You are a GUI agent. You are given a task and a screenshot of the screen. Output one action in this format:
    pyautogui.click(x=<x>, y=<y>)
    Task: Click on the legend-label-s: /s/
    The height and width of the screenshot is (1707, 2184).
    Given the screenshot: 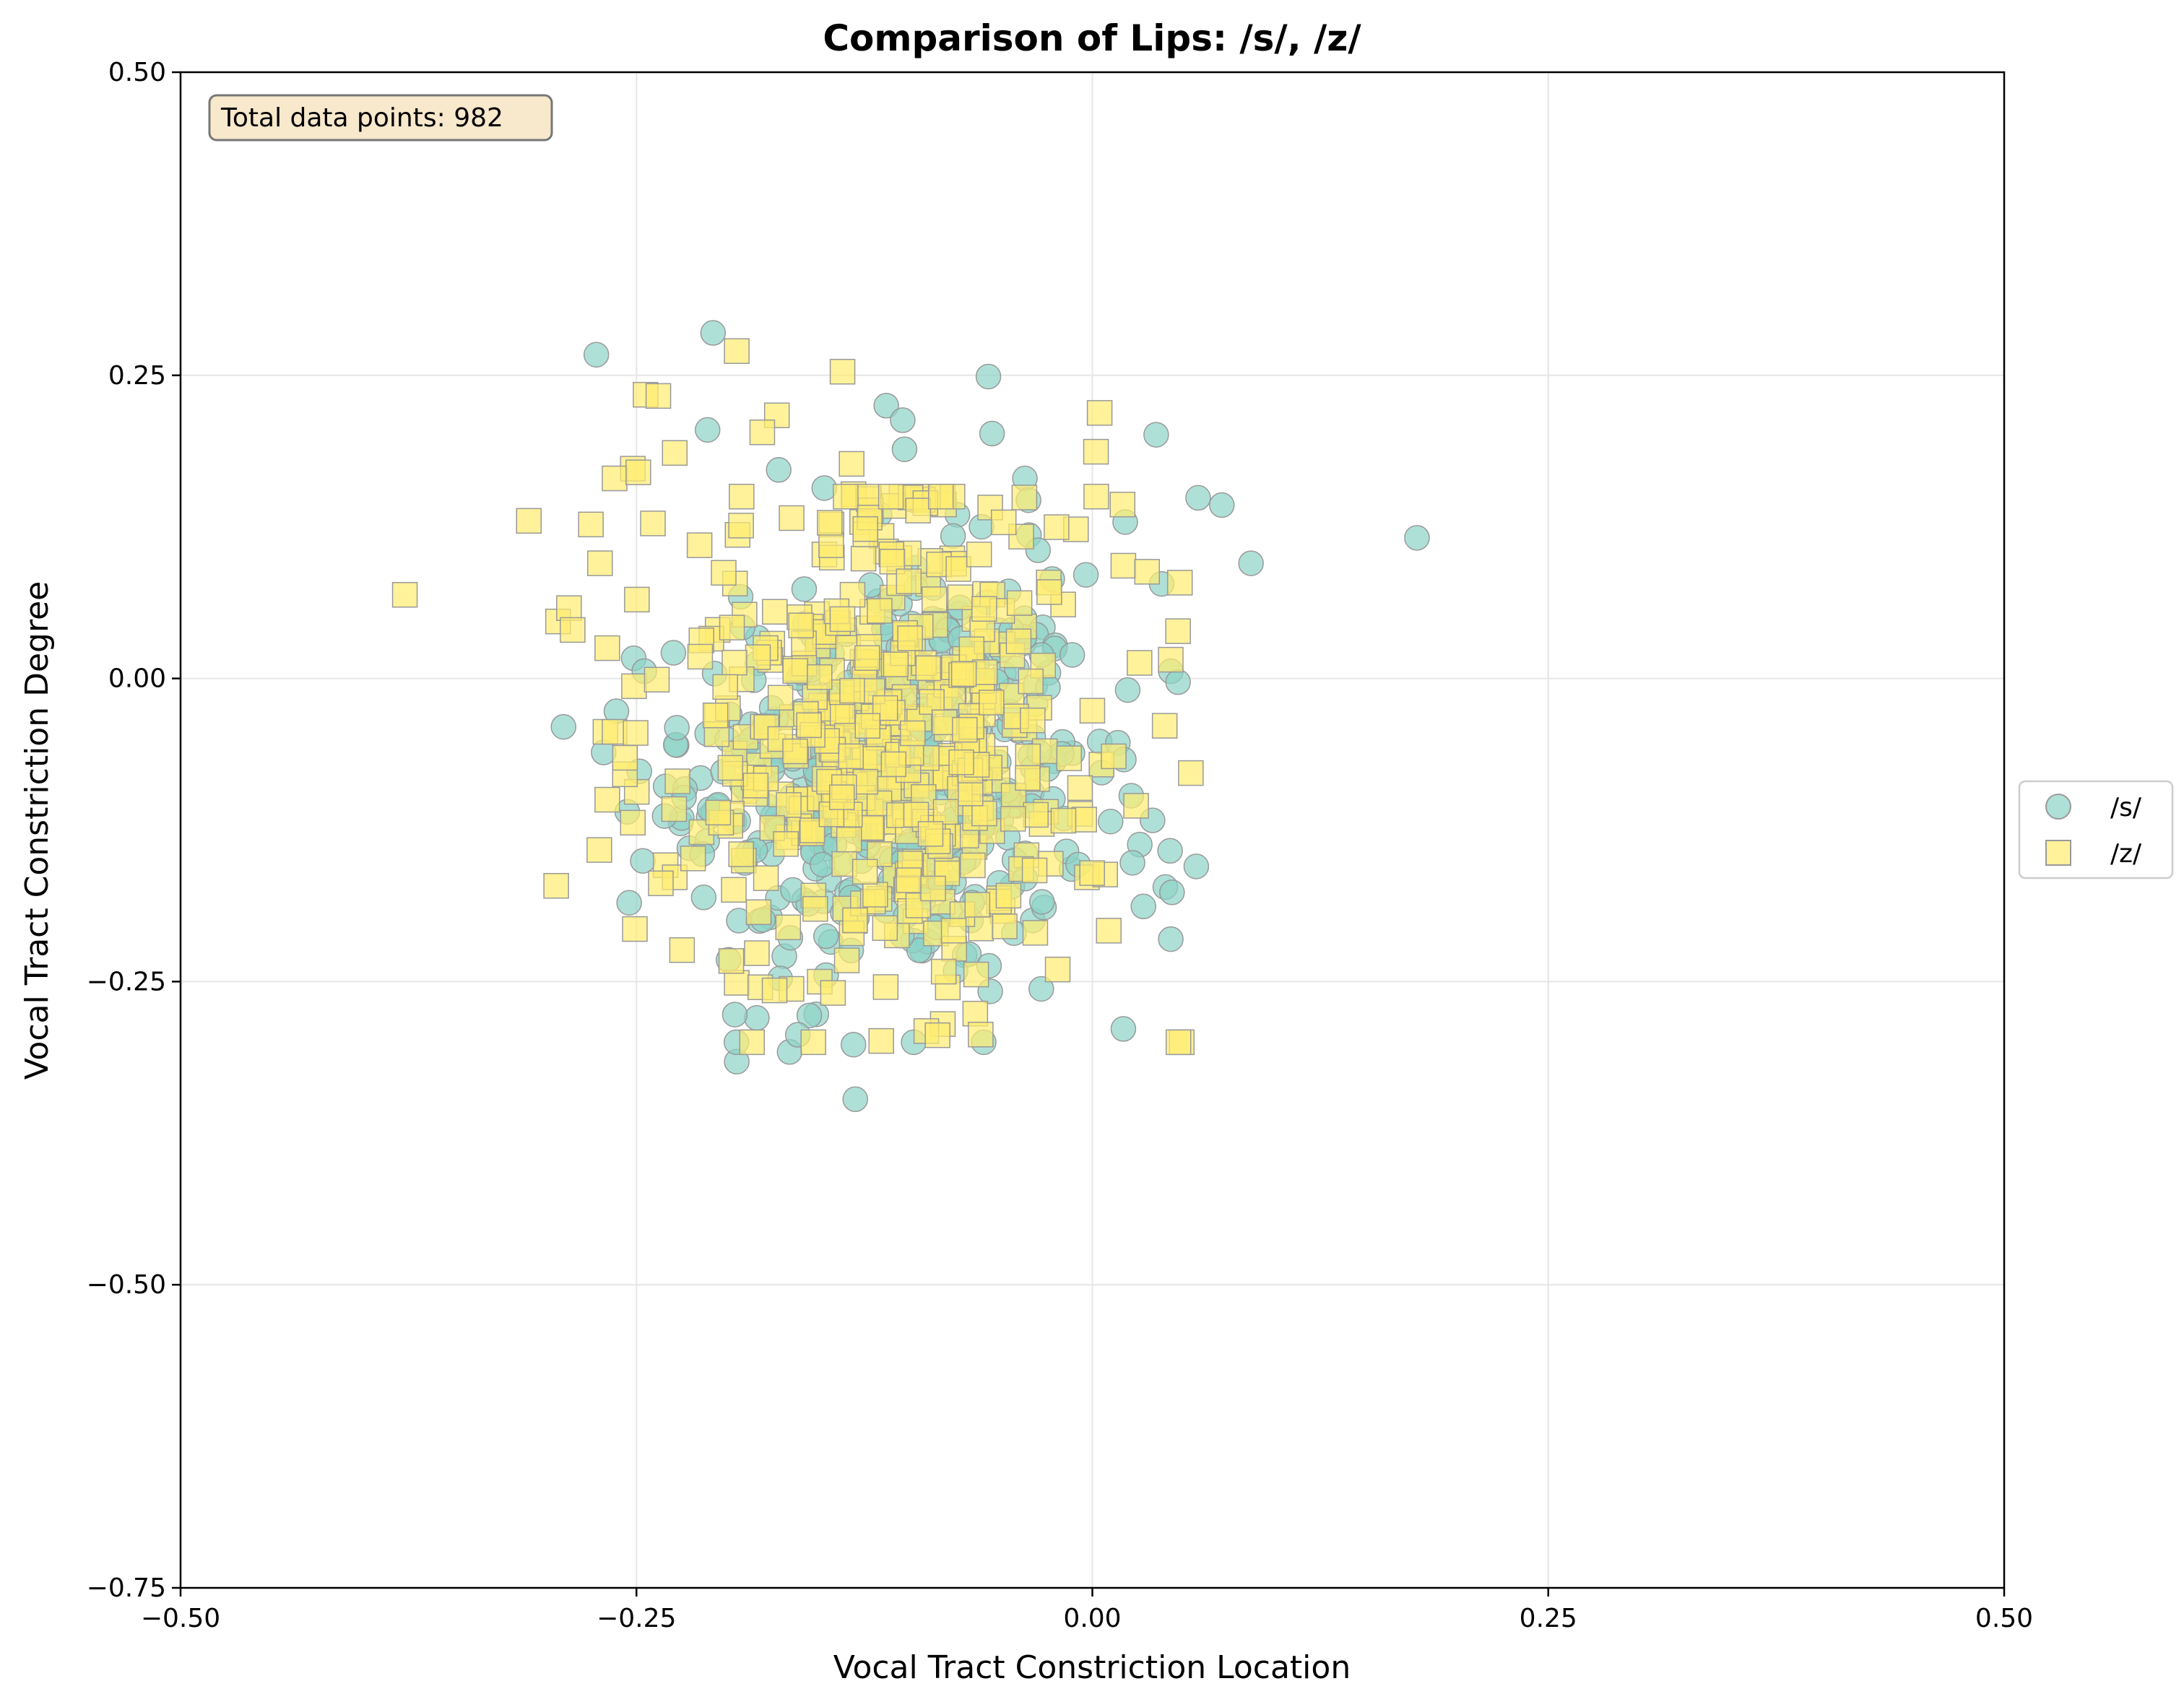 What is the action you would take?
    pyautogui.click(x=2126, y=807)
    